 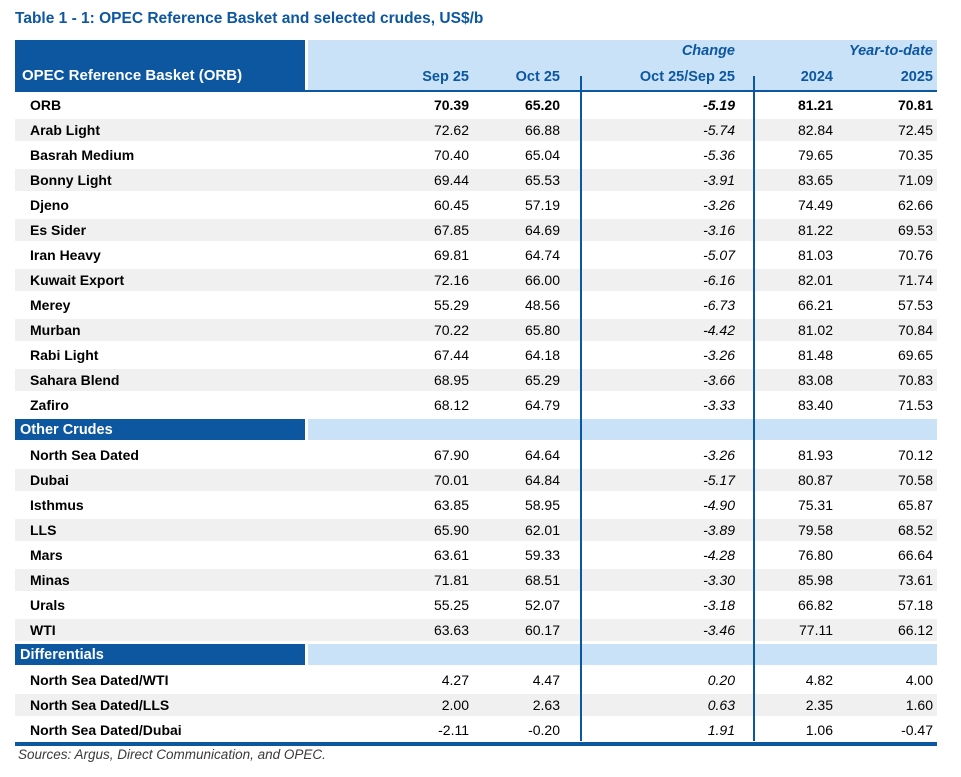 I want to click on cell-ytd-2025: 69.65, so click(x=915, y=355).